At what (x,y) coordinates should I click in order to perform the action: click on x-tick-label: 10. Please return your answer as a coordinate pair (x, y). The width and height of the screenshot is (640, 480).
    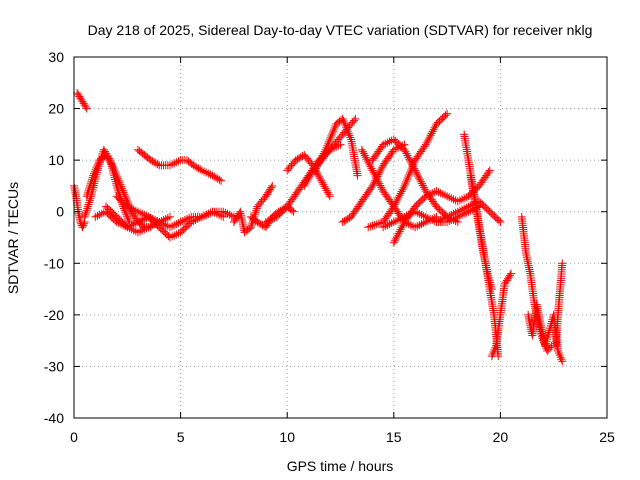
    Looking at the image, I should click on (287, 437).